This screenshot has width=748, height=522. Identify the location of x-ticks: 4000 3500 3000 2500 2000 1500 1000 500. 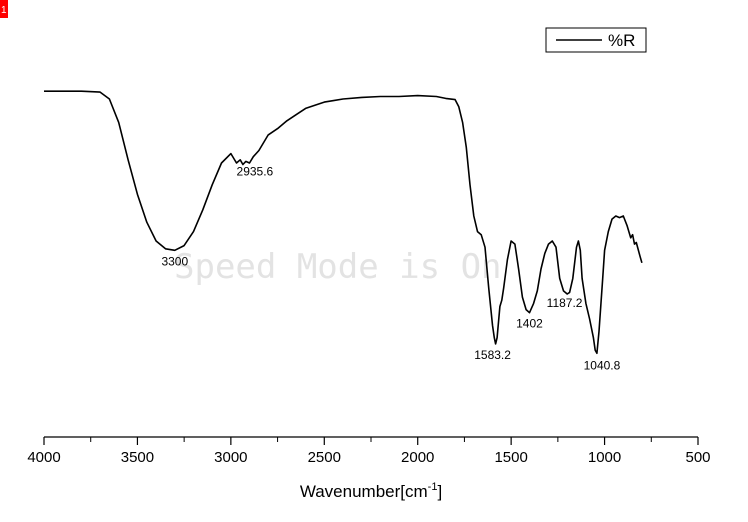
(369, 451).